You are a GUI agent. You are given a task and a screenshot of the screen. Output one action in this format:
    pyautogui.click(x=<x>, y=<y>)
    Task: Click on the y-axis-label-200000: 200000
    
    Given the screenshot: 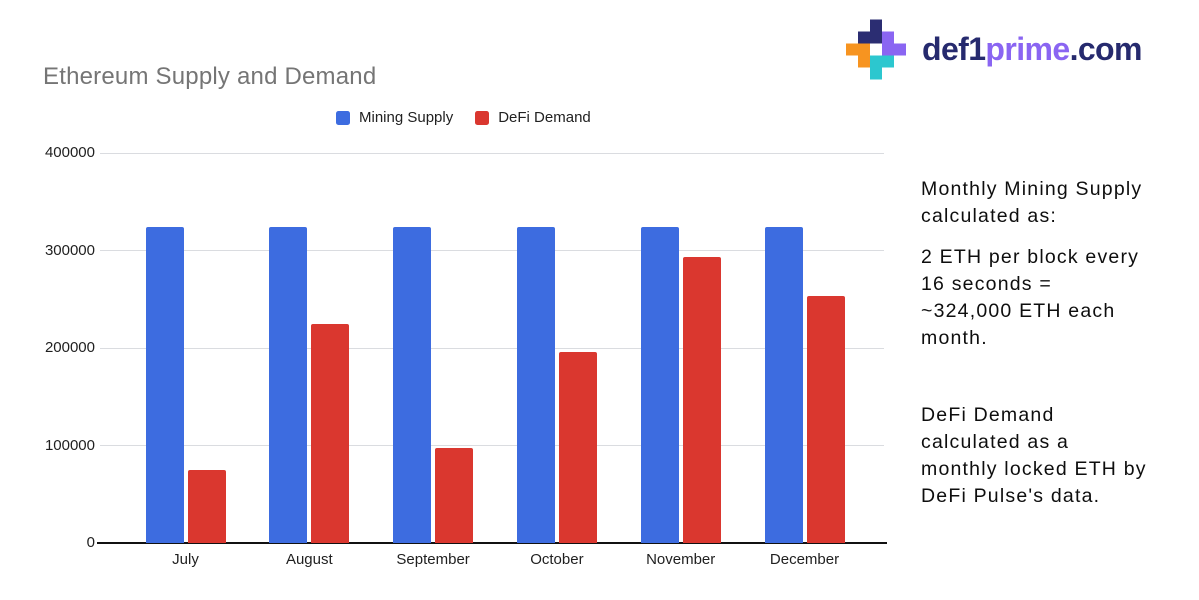 What is the action you would take?
    pyautogui.click(x=69, y=347)
    